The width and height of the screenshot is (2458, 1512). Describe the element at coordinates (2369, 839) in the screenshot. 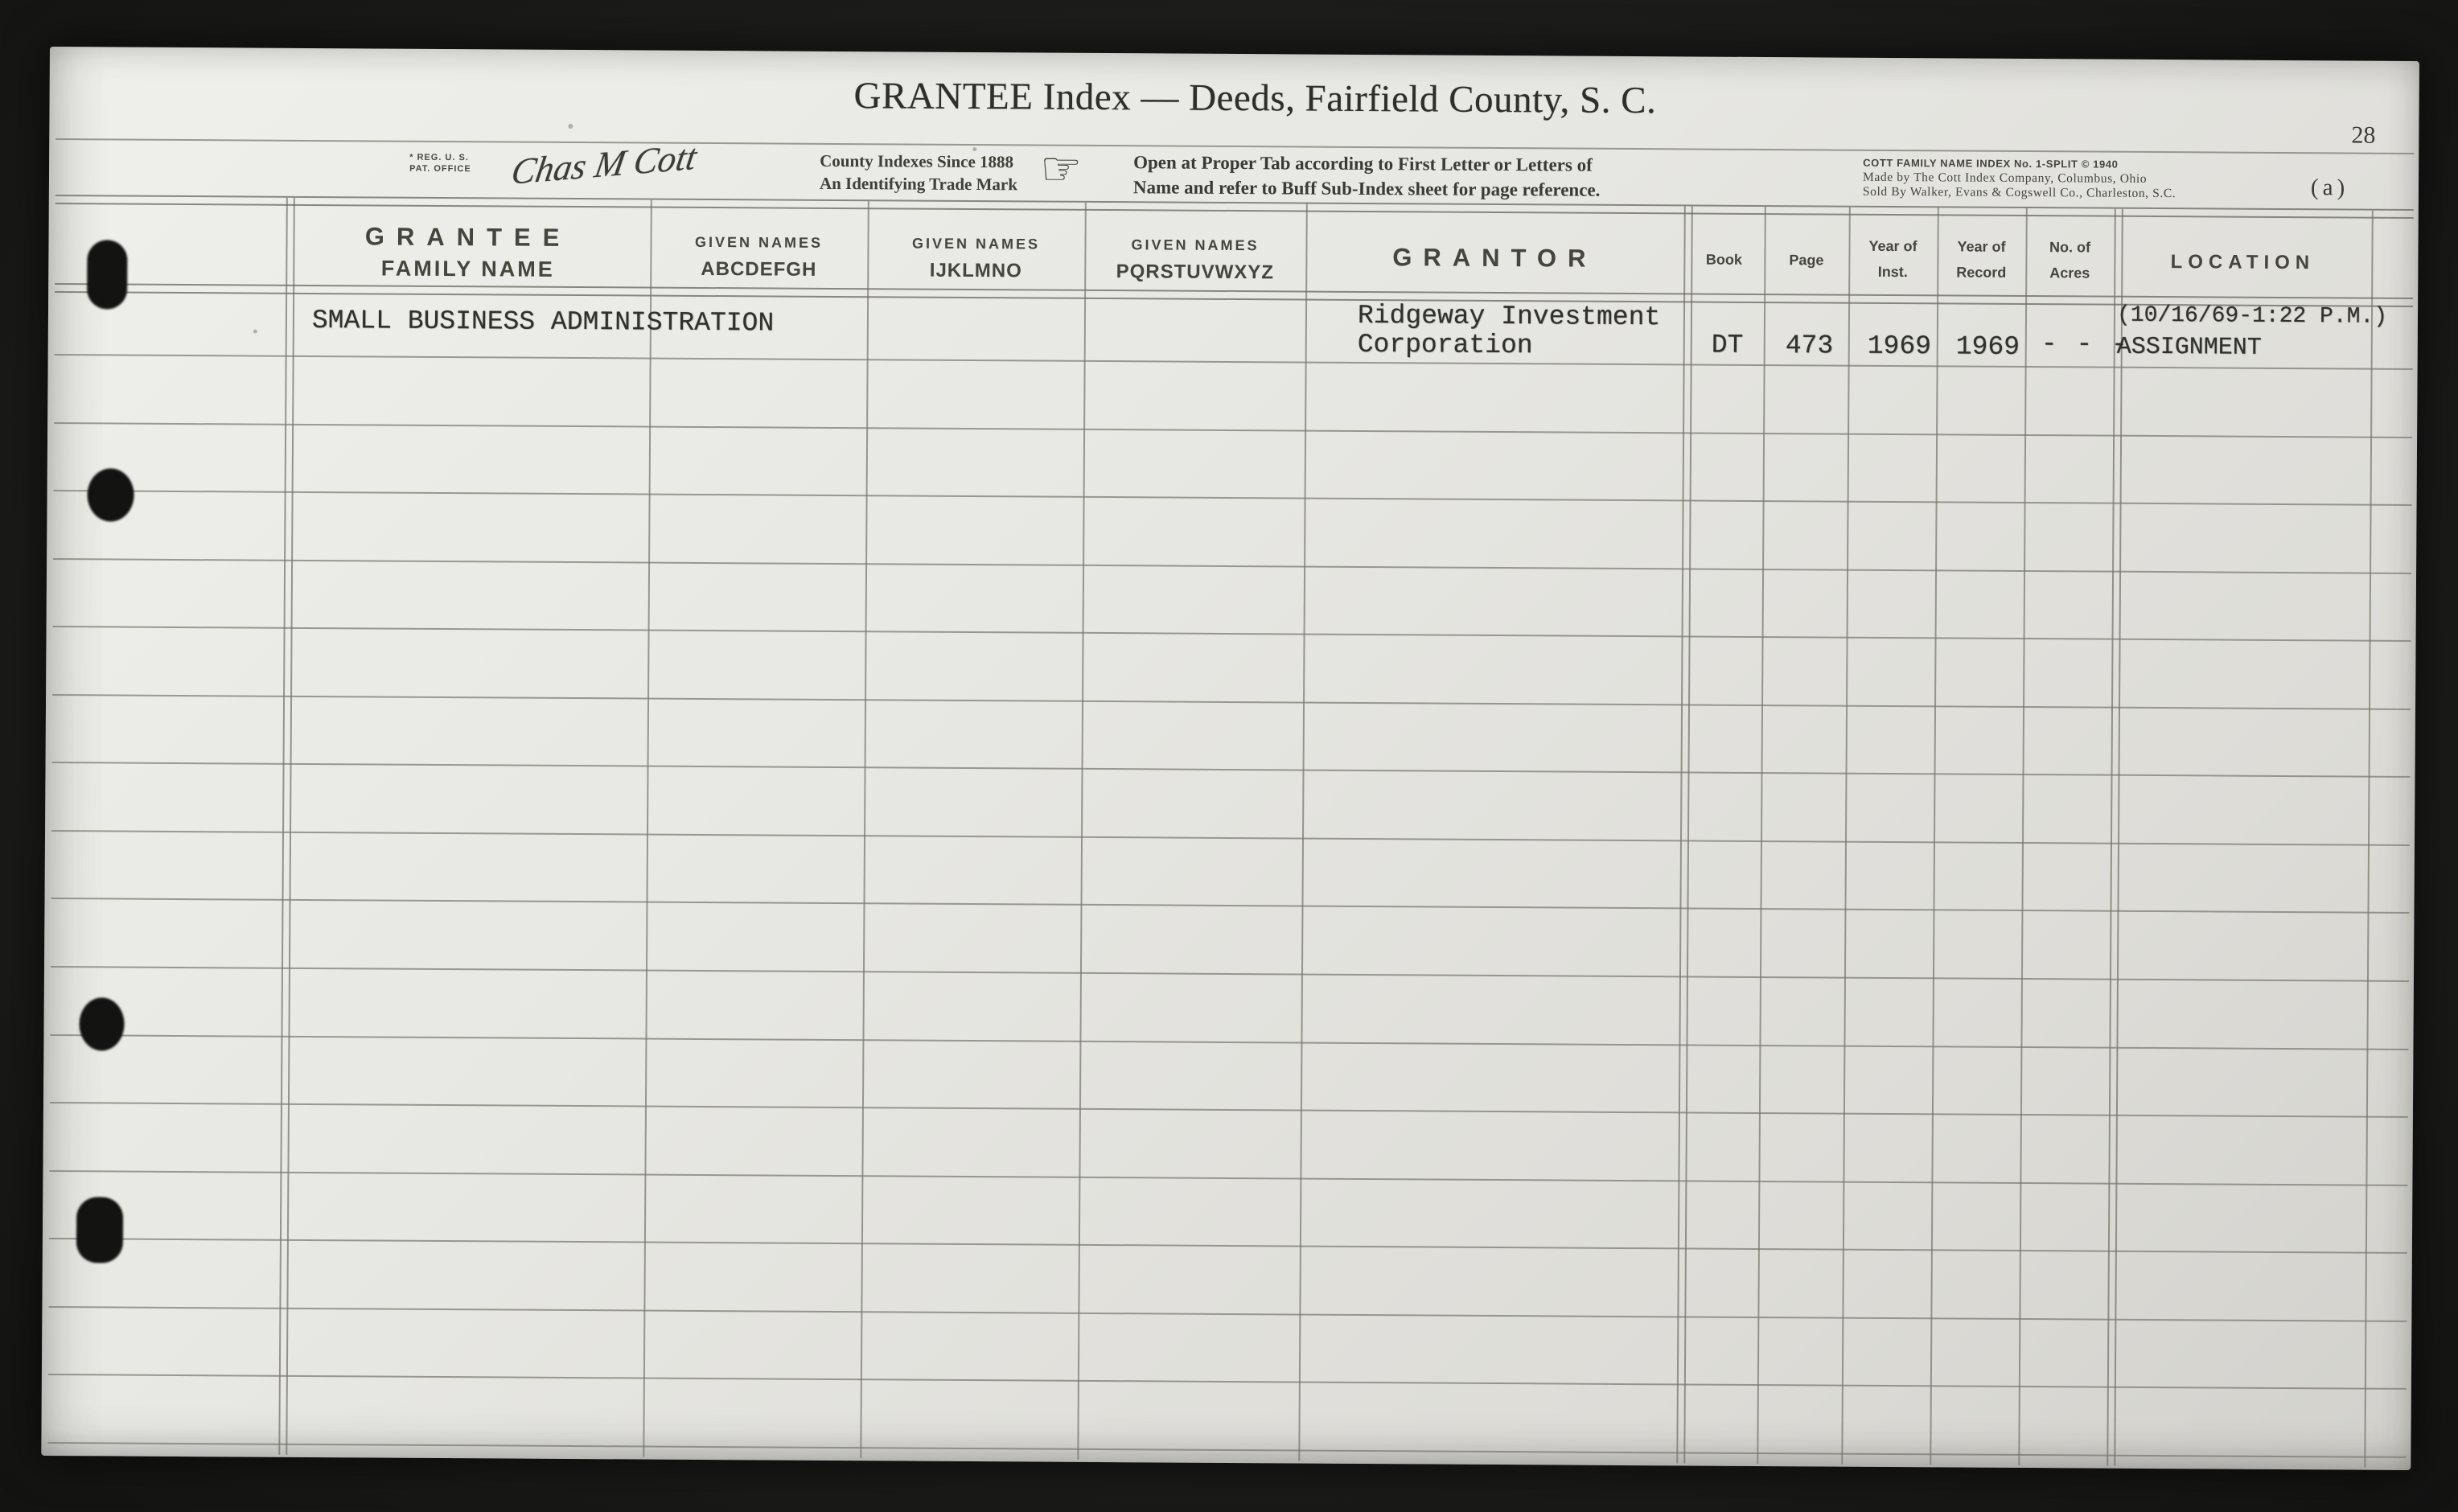

I see `grid-vline-location-right` at that location.